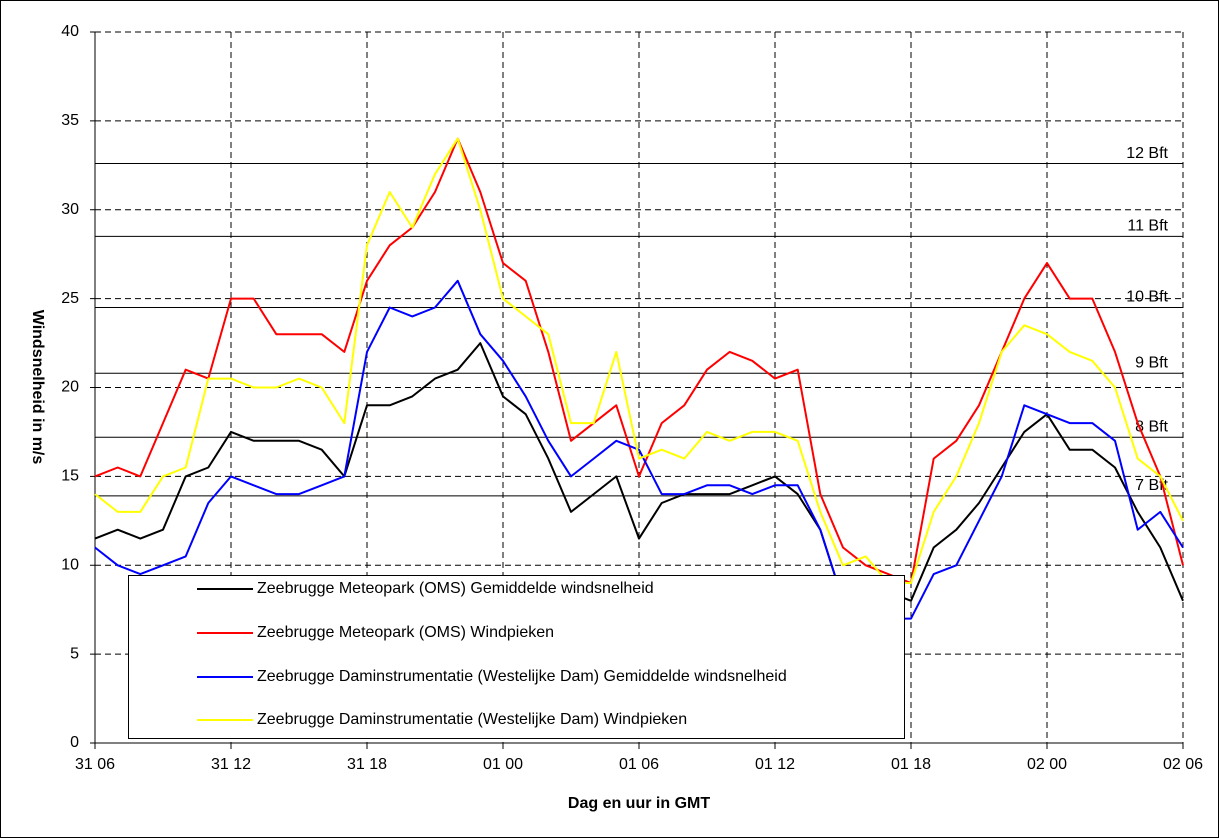  Describe the element at coordinates (503, 764) in the screenshot. I see `x-tick-label: 01 00` at that location.